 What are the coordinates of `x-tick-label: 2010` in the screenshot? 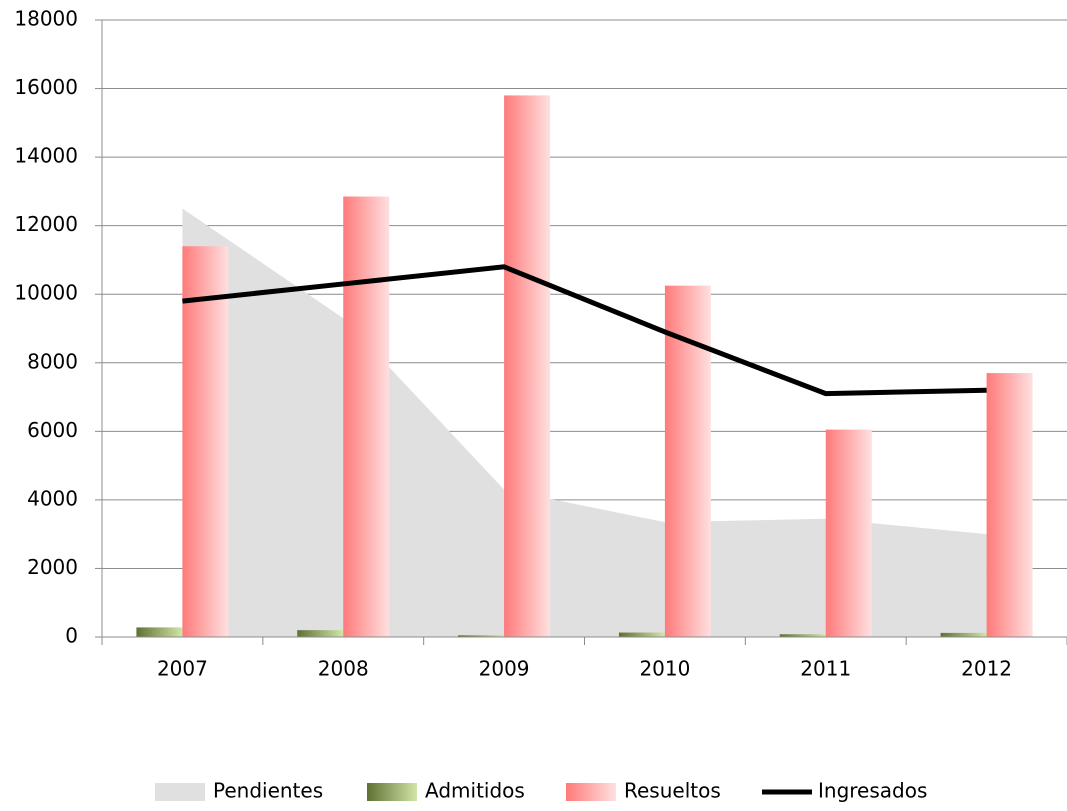 It's located at (664, 669).